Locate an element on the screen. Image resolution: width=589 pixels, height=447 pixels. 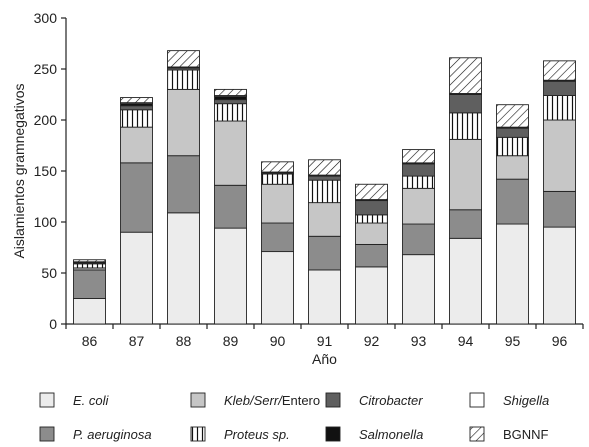
legend-swatch-salmonella is located at coordinates (333, 434).